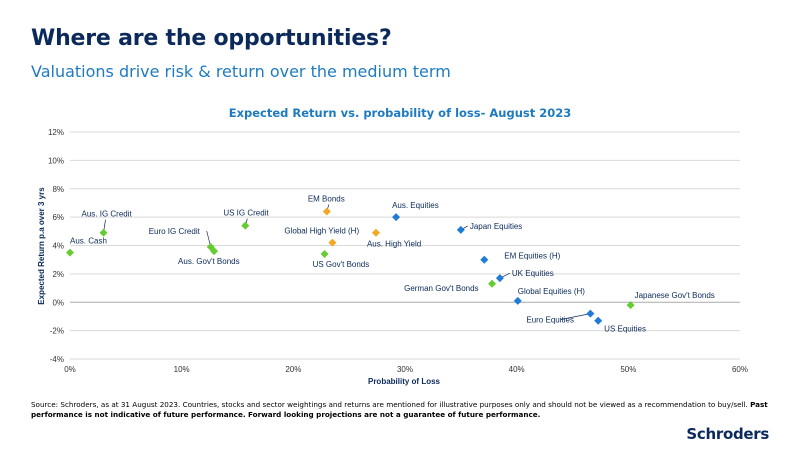  Describe the element at coordinates (740, 369) in the screenshot. I see `x-tick-label: 60%` at that location.